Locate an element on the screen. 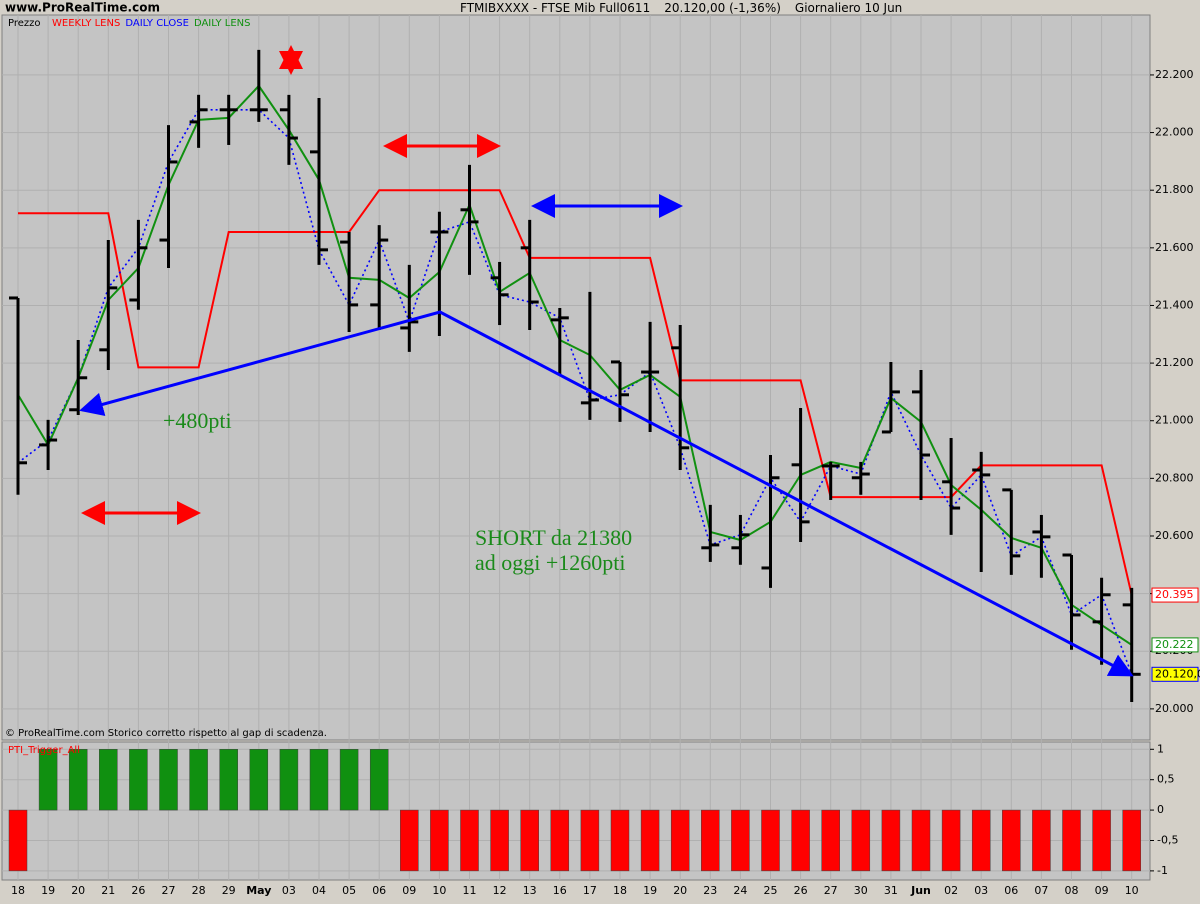 The height and width of the screenshot is (904, 1200). last-value-label: 20.395 is located at coordinates (1174, 594).